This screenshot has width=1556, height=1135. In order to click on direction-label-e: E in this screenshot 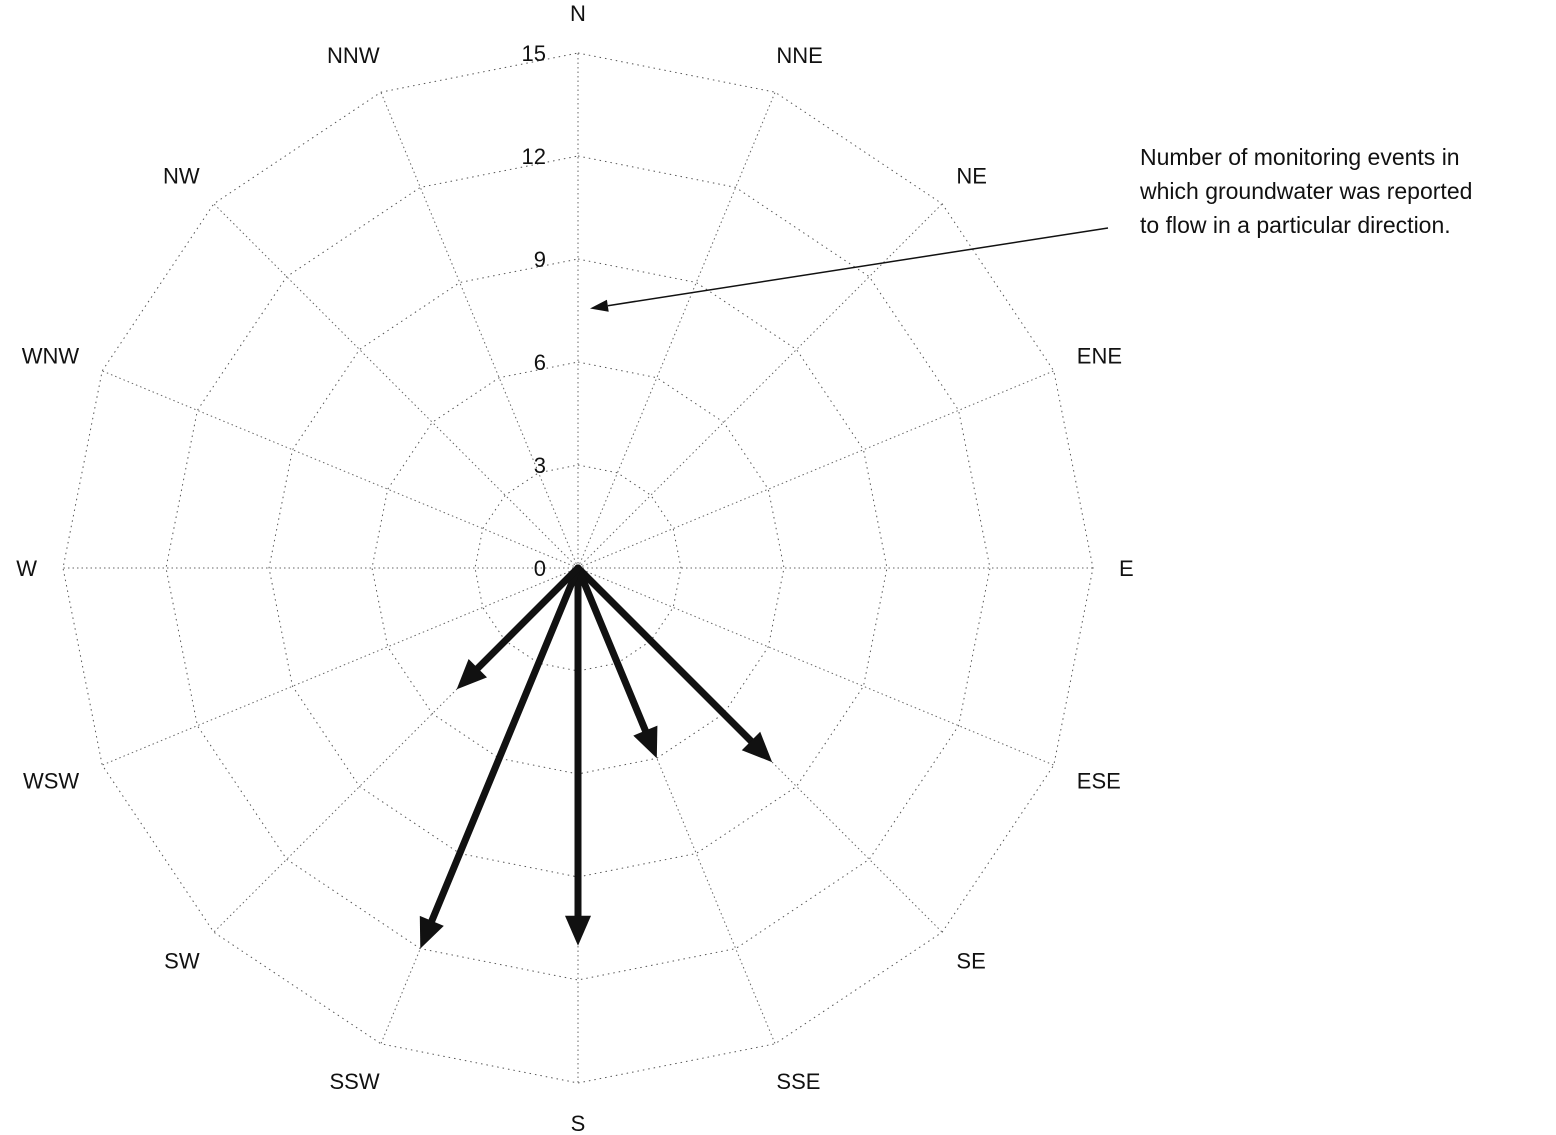, I will do `click(1126, 568)`.